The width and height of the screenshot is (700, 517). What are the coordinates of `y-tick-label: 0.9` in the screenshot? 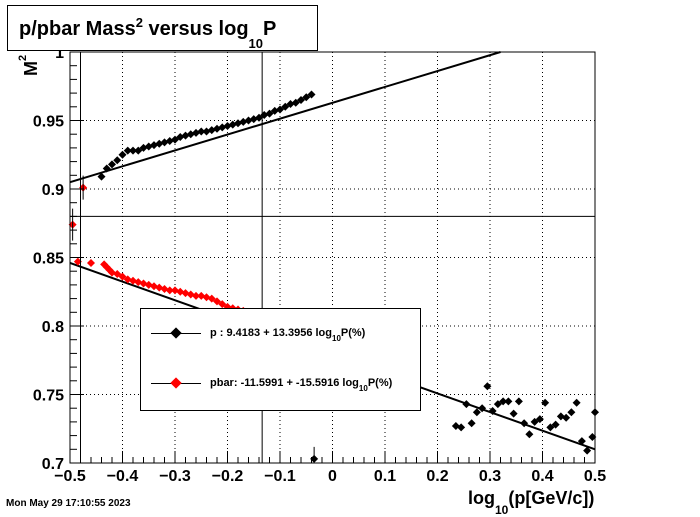 It's located at (53, 190).